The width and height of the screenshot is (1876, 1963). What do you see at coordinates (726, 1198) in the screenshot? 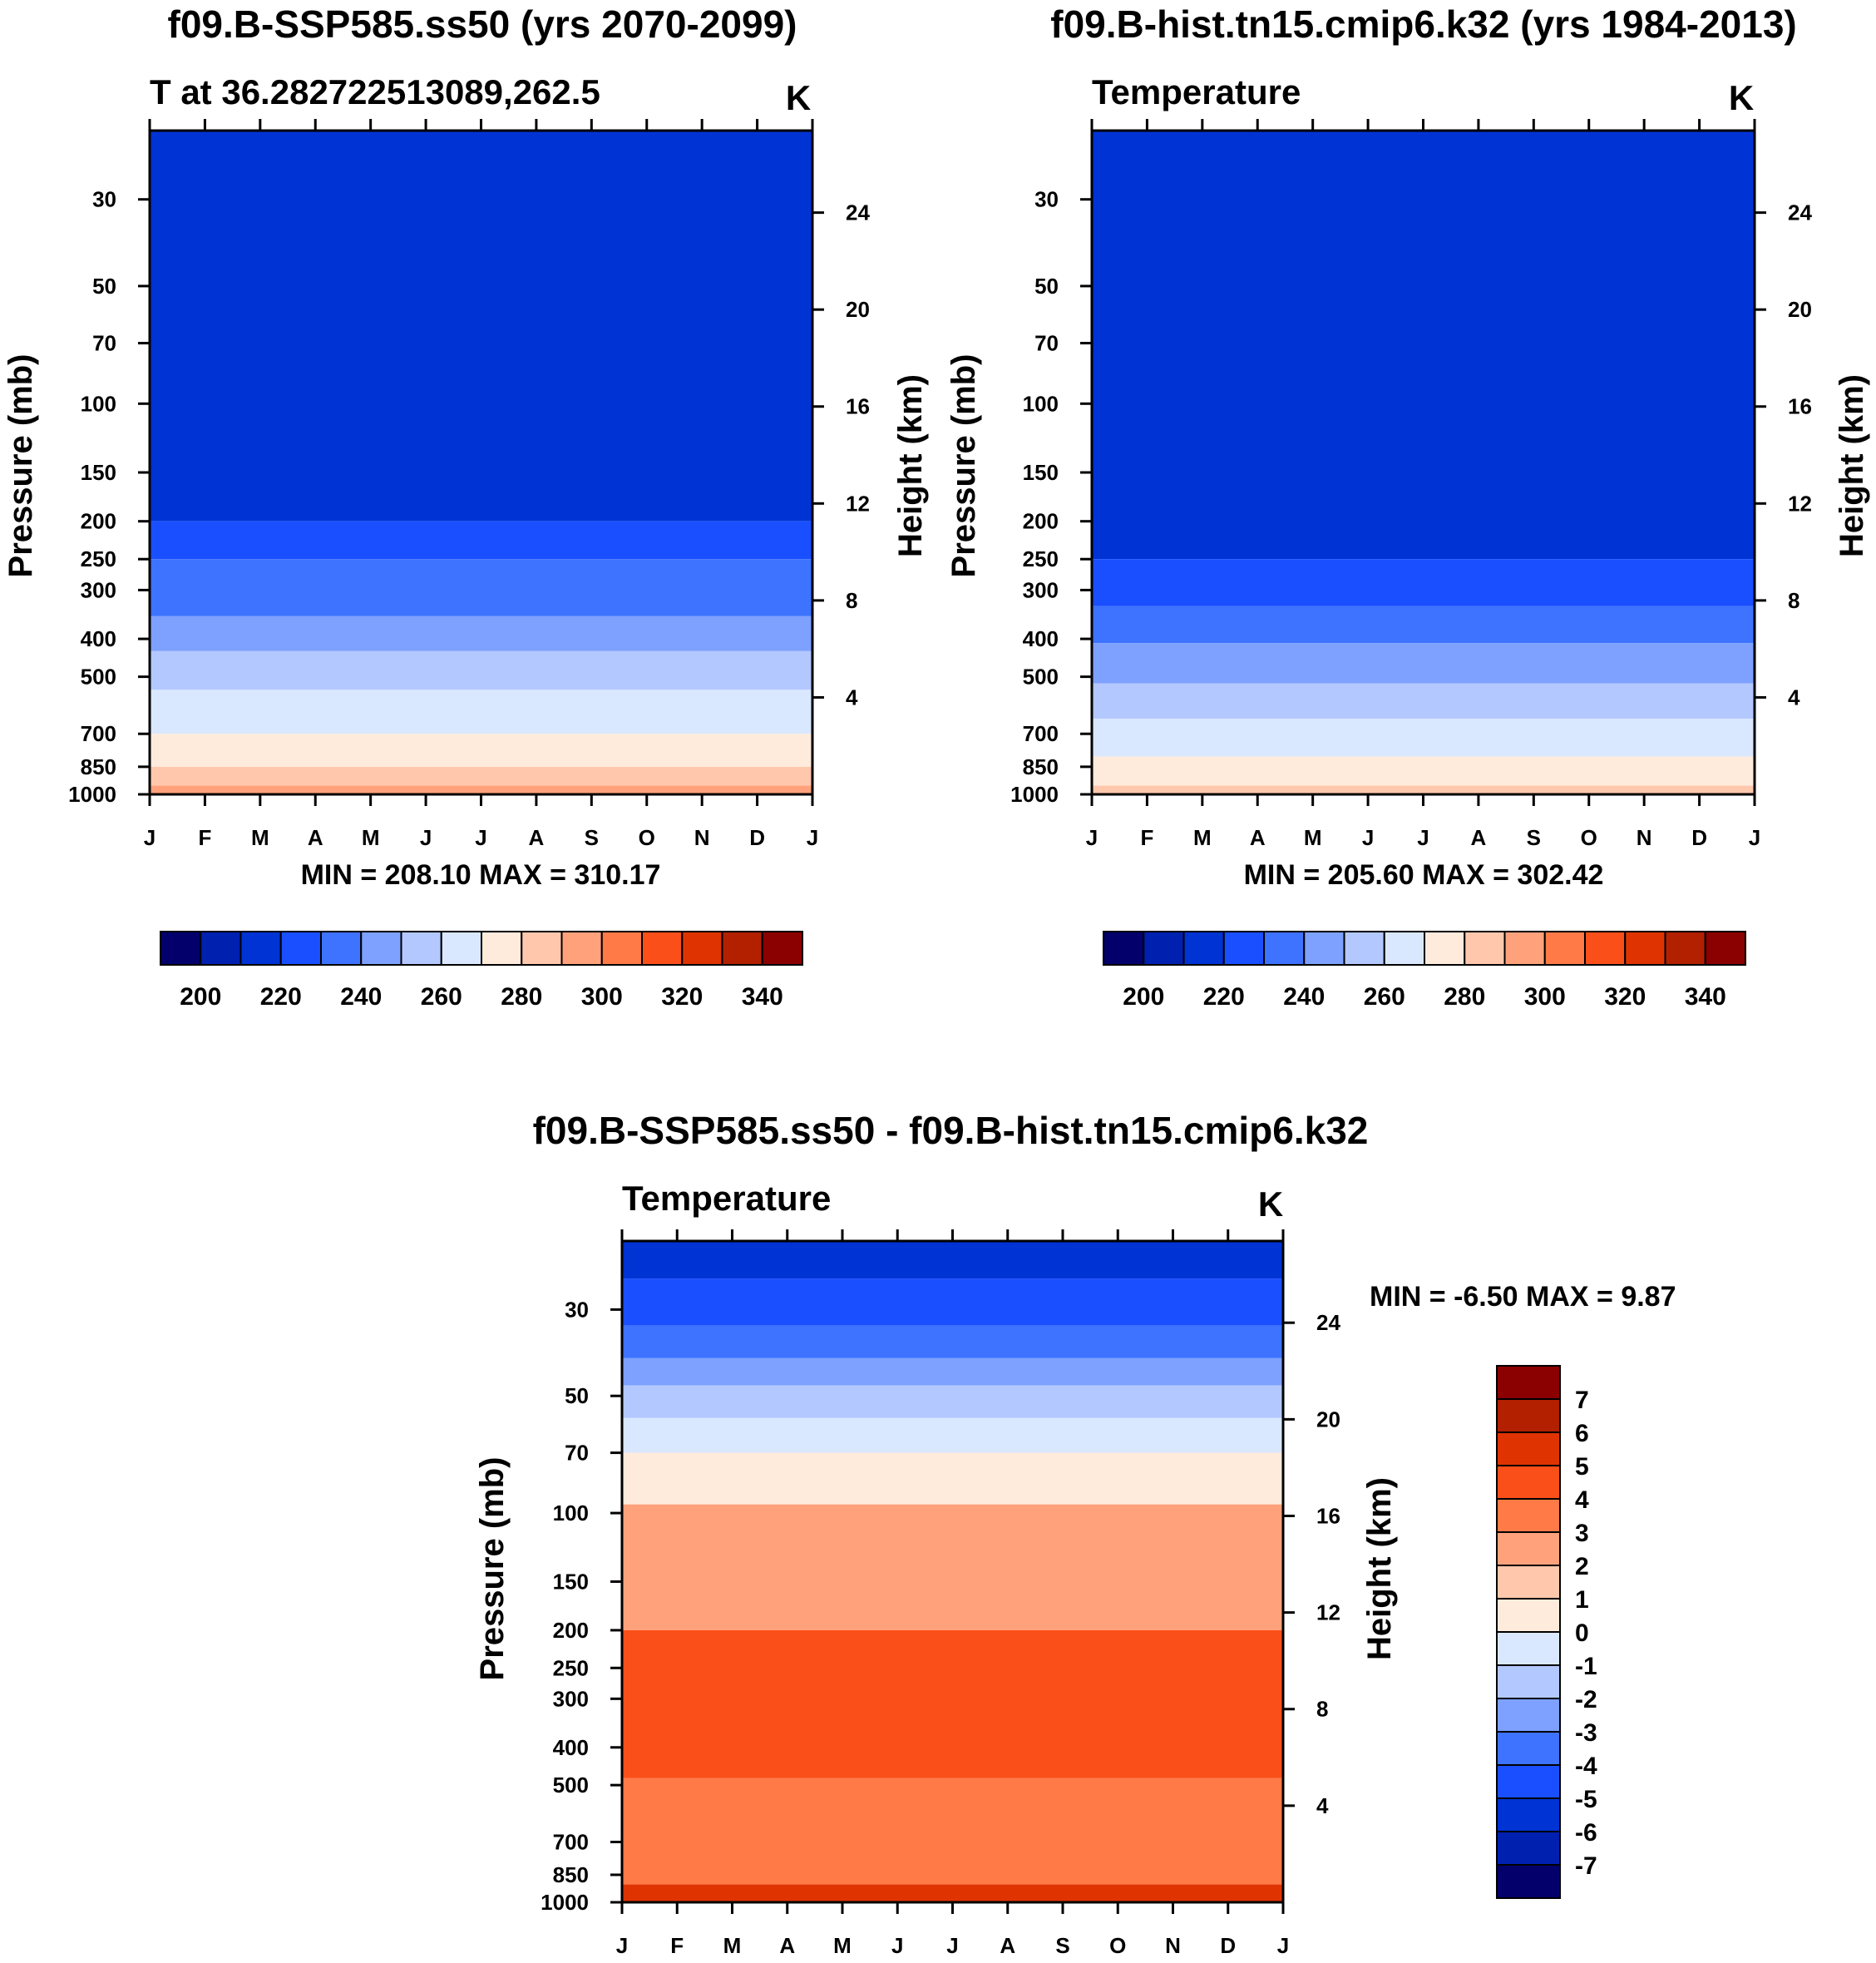
I see `panel-subtitle: Temperature` at bounding box center [726, 1198].